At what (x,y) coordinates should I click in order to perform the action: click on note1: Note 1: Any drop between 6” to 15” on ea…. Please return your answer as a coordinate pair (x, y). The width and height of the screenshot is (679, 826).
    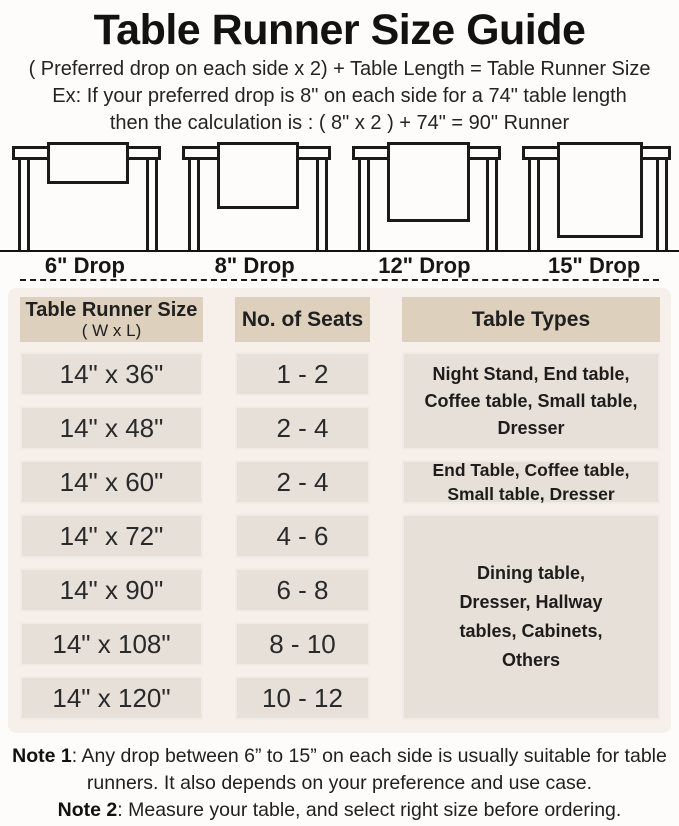
    Looking at the image, I should click on (339, 769).